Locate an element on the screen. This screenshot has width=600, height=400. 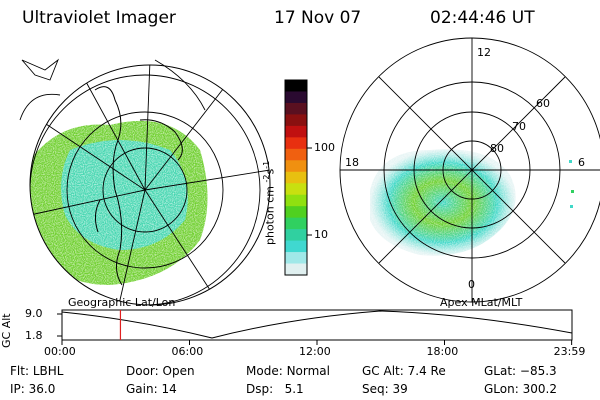
x-tick-label: 18:00 is located at coordinates (442, 351).